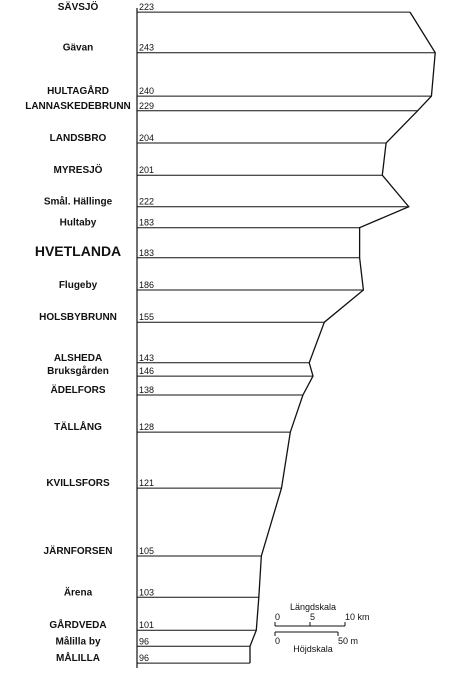  I want to click on elevation-label: 201, so click(146, 170).